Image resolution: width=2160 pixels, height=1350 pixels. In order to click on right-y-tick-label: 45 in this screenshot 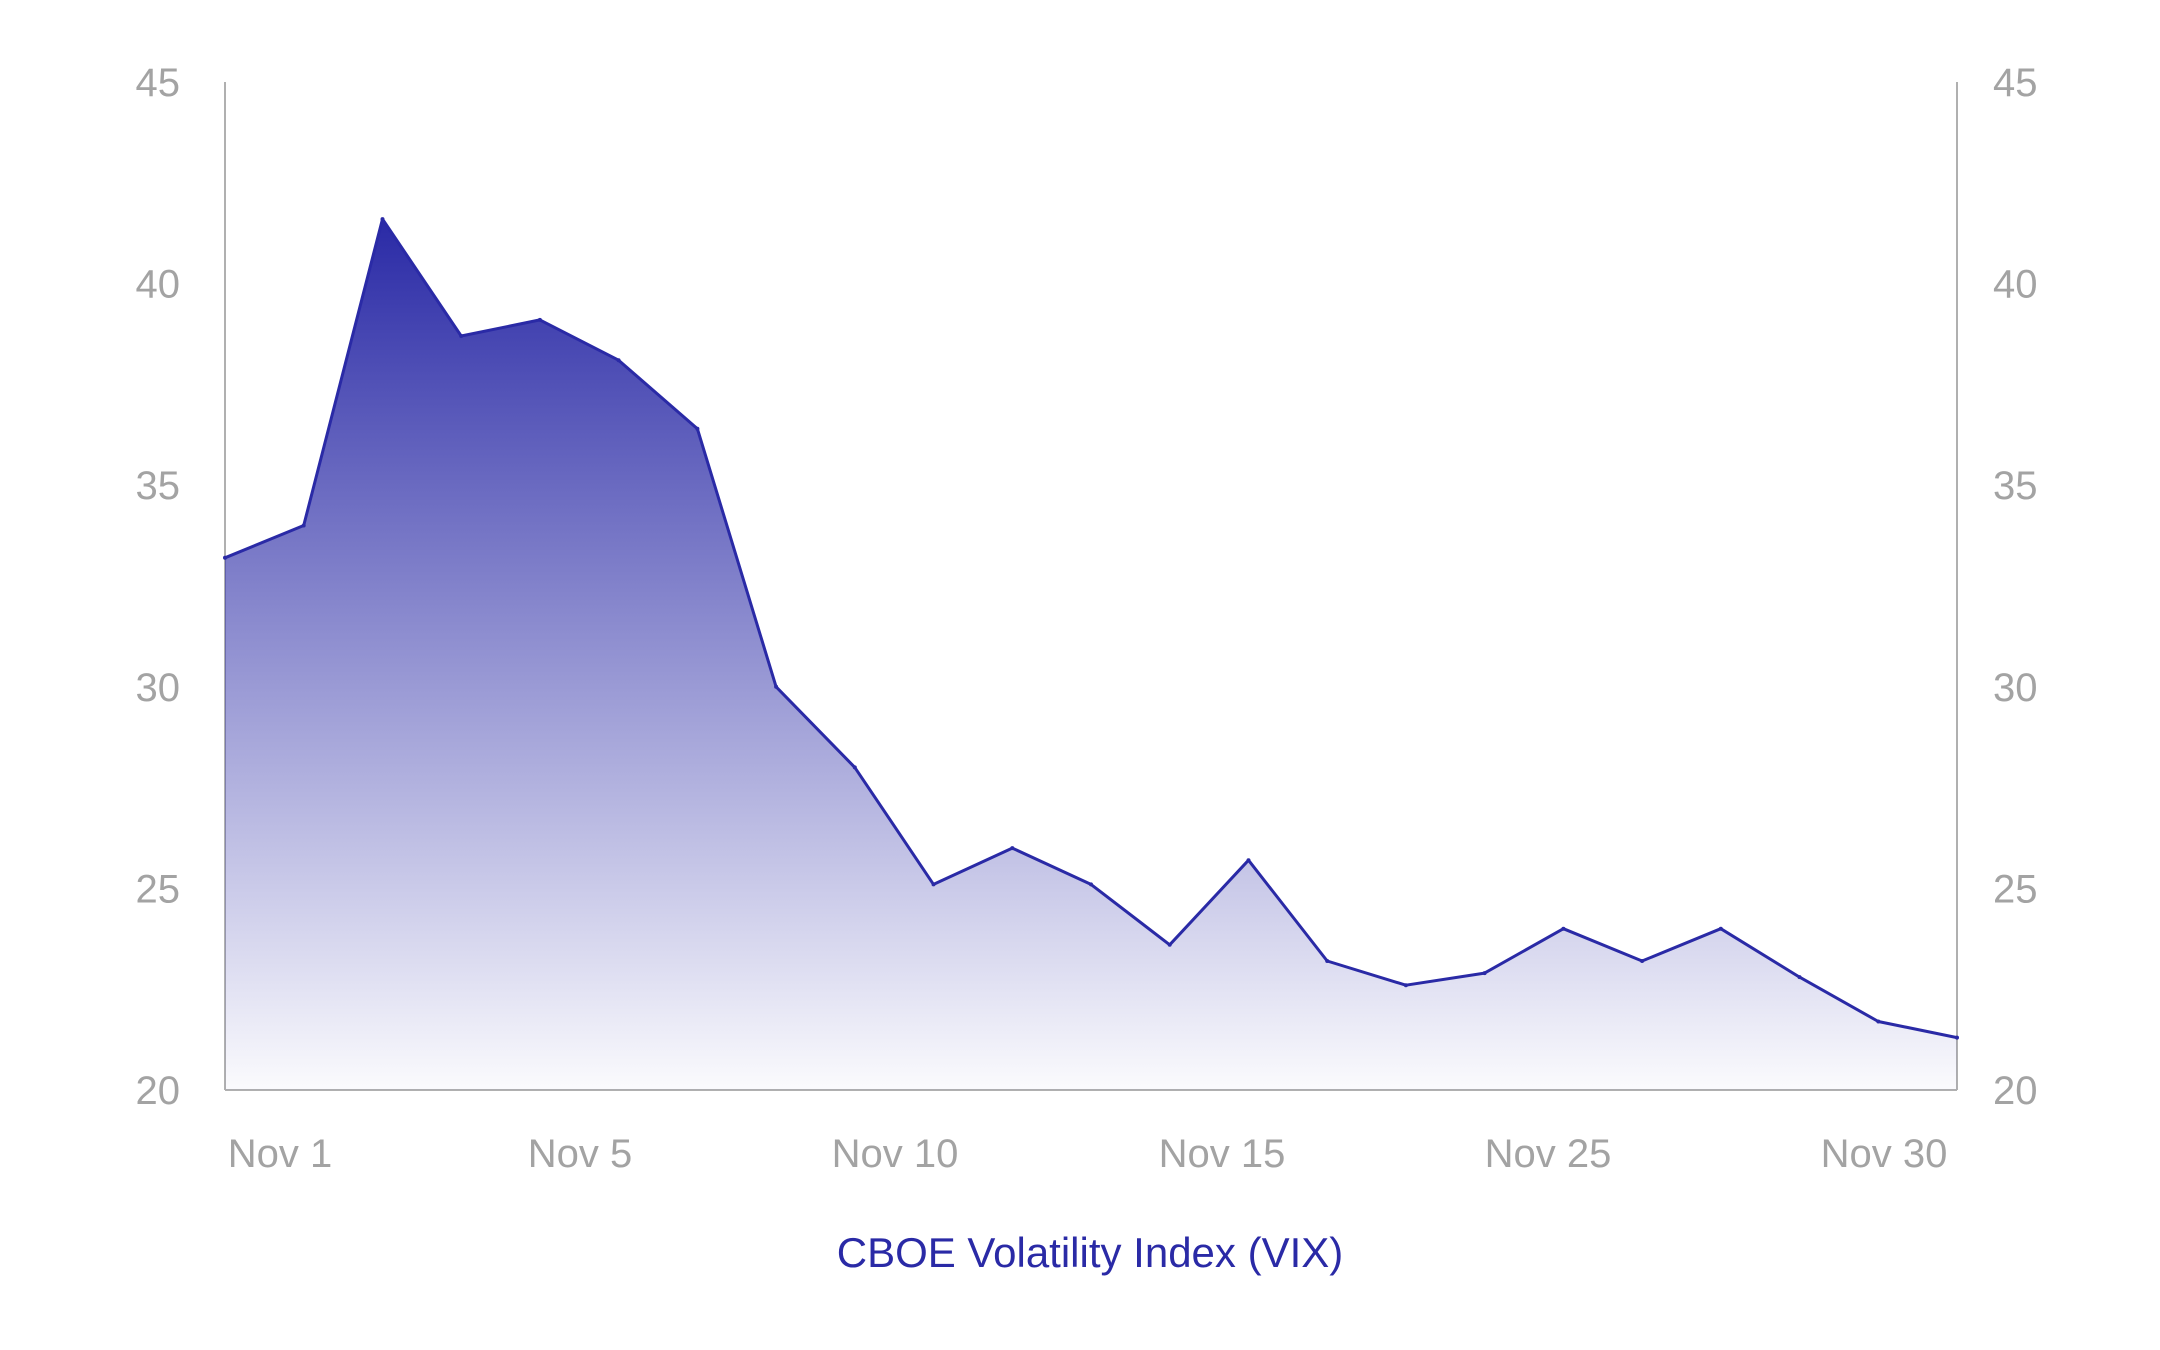, I will do `click(2015, 83)`.